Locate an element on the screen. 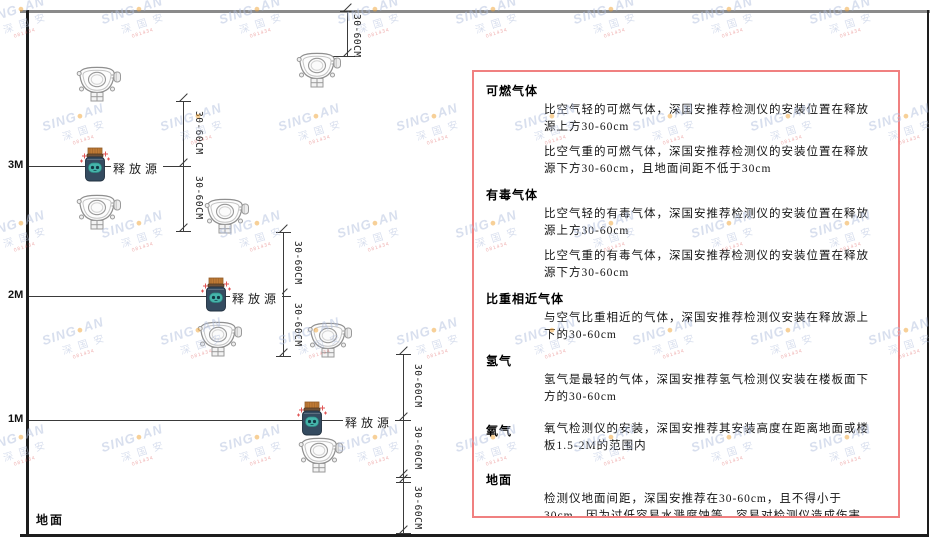  right-wall-line is located at coordinates (928, 273).